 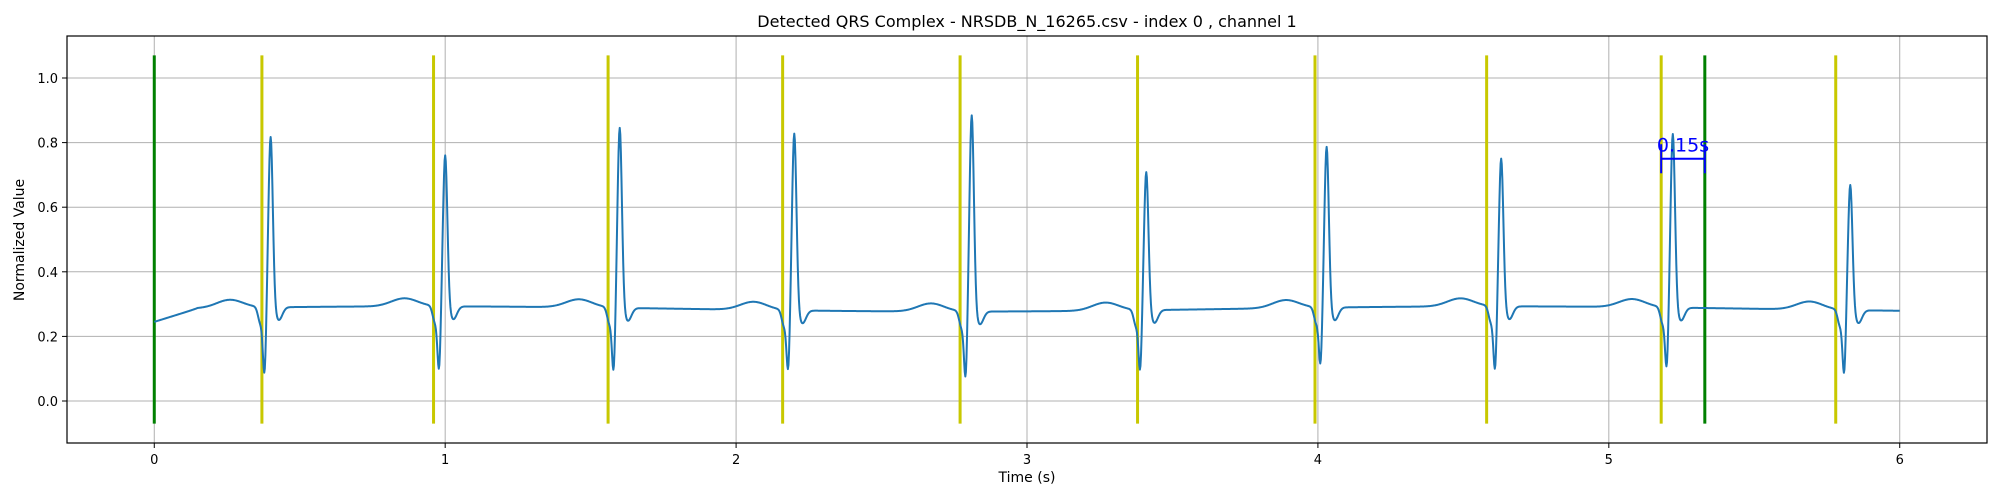 I want to click on x-tick-label: 2, so click(x=736, y=460).